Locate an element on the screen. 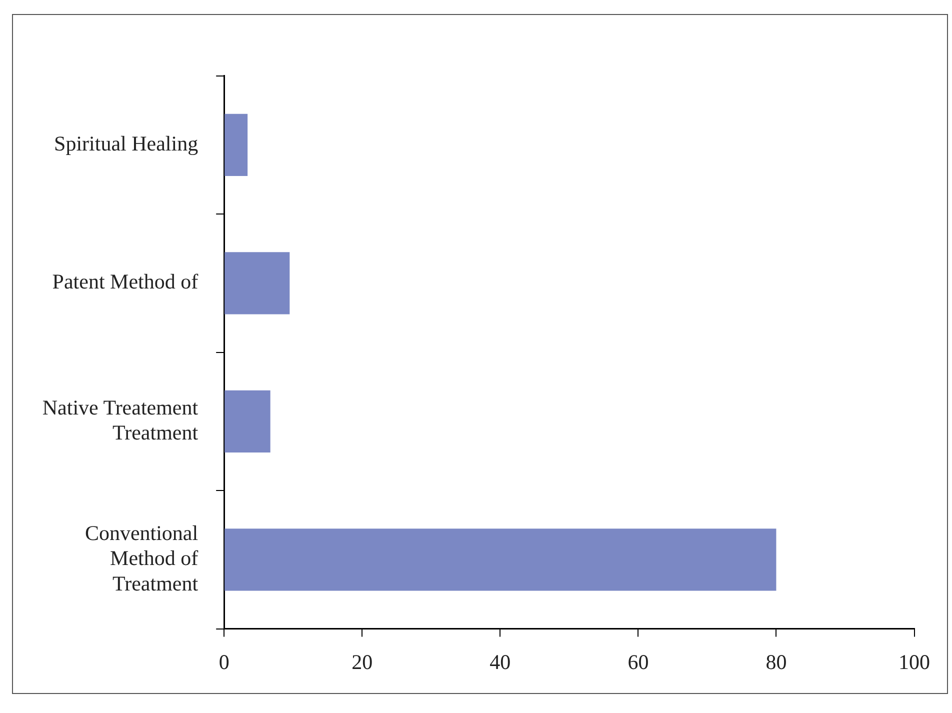 The image size is (952, 713). y-tick-label: Conventional Method of Treatment is located at coordinates (141, 558).